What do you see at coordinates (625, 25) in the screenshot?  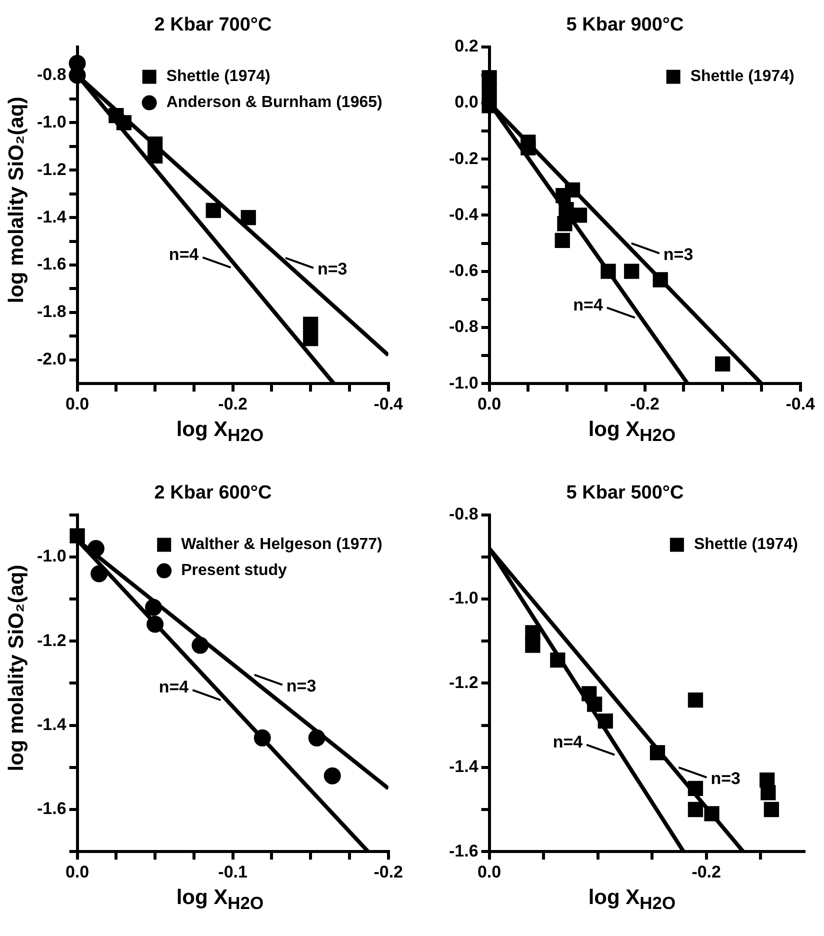 I see `chart-title: 5 Kbar 900°C` at bounding box center [625, 25].